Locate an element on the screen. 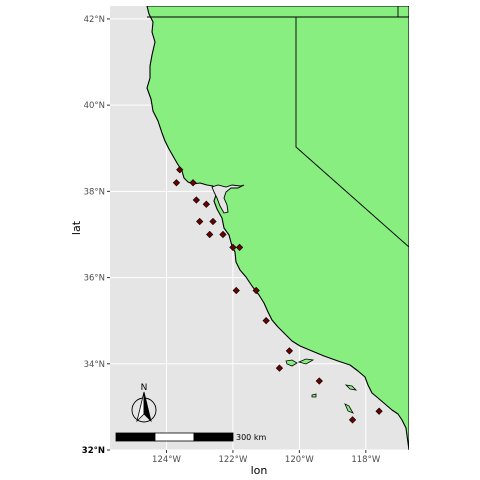  island-san-clemente is located at coordinates (349, 408).